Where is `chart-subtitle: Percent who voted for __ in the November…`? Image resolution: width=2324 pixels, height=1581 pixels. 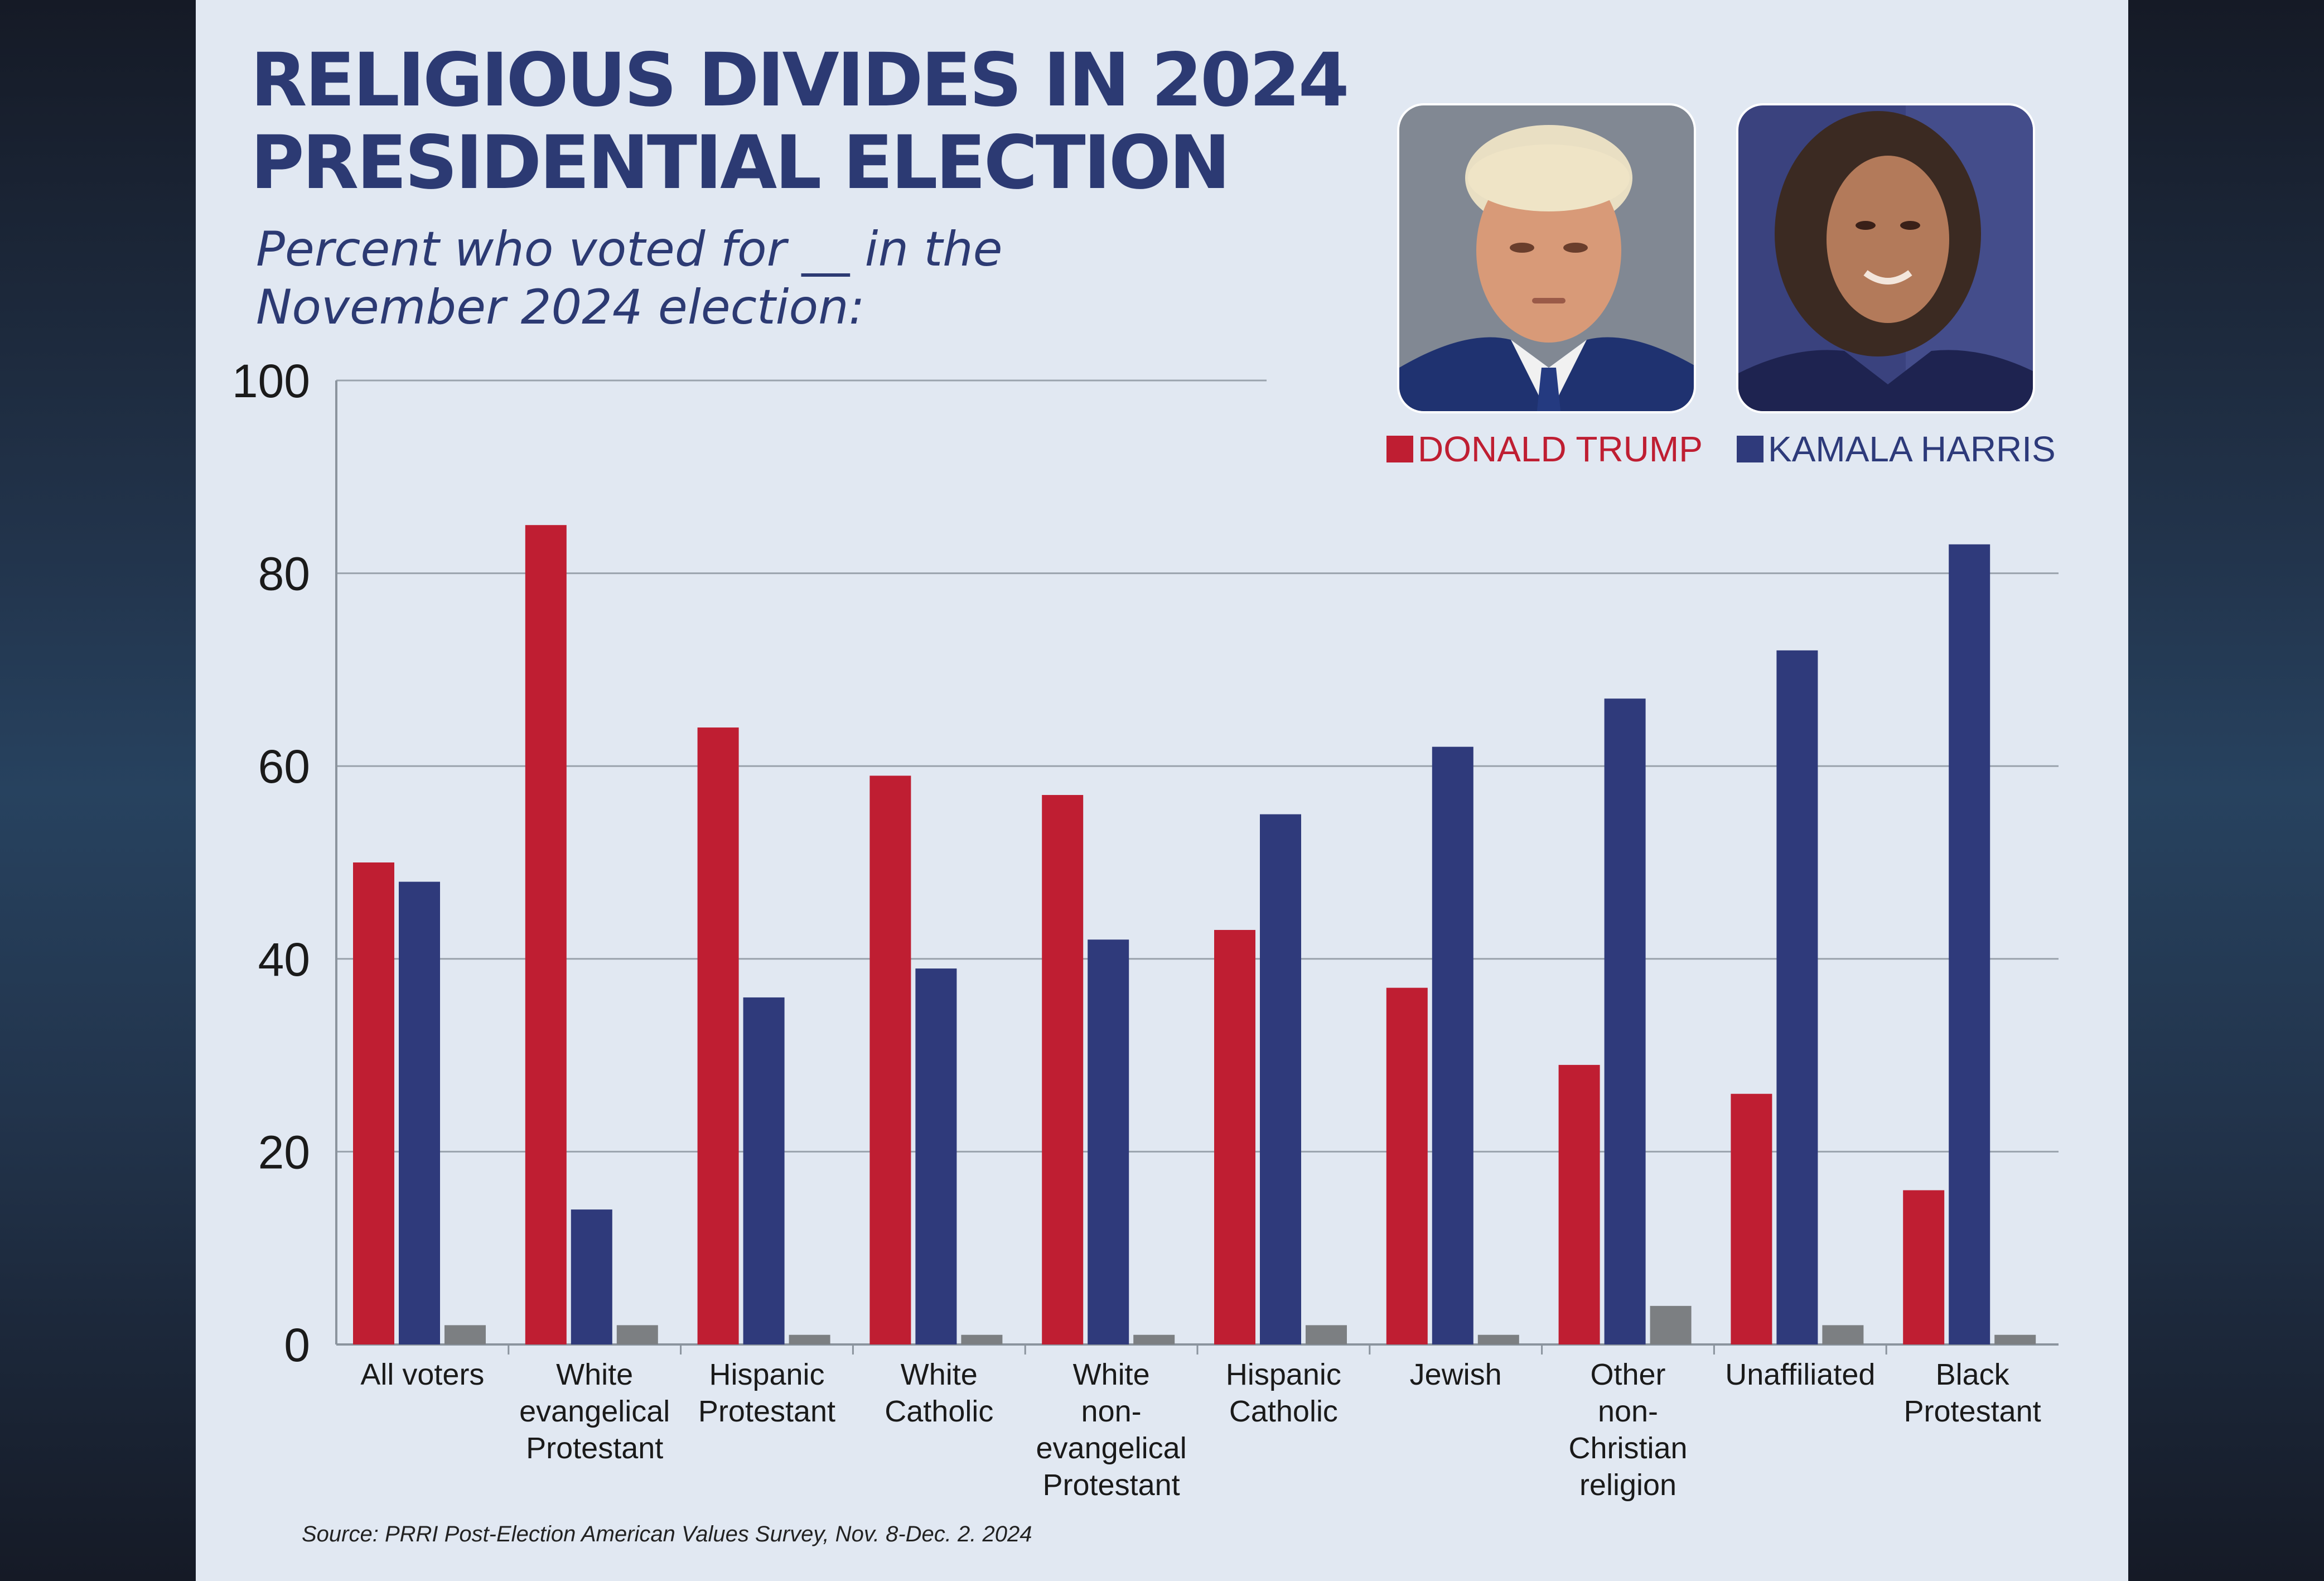
chart-subtitle: Percent who voted for __ in the November… is located at coordinates (629, 278).